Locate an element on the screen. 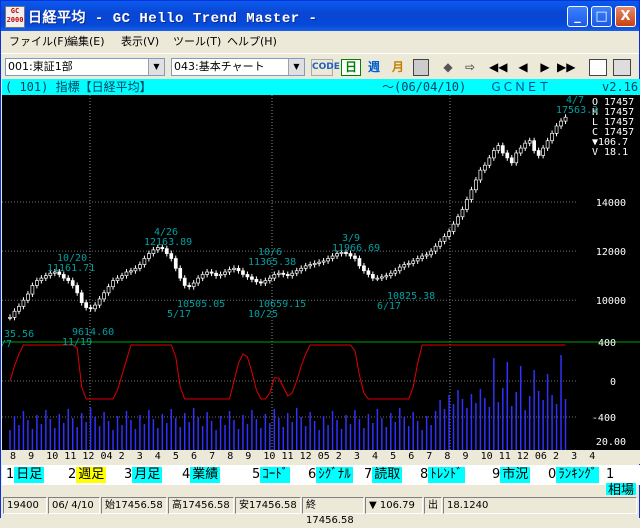  weekly-button: 週 is located at coordinates (373, 67).